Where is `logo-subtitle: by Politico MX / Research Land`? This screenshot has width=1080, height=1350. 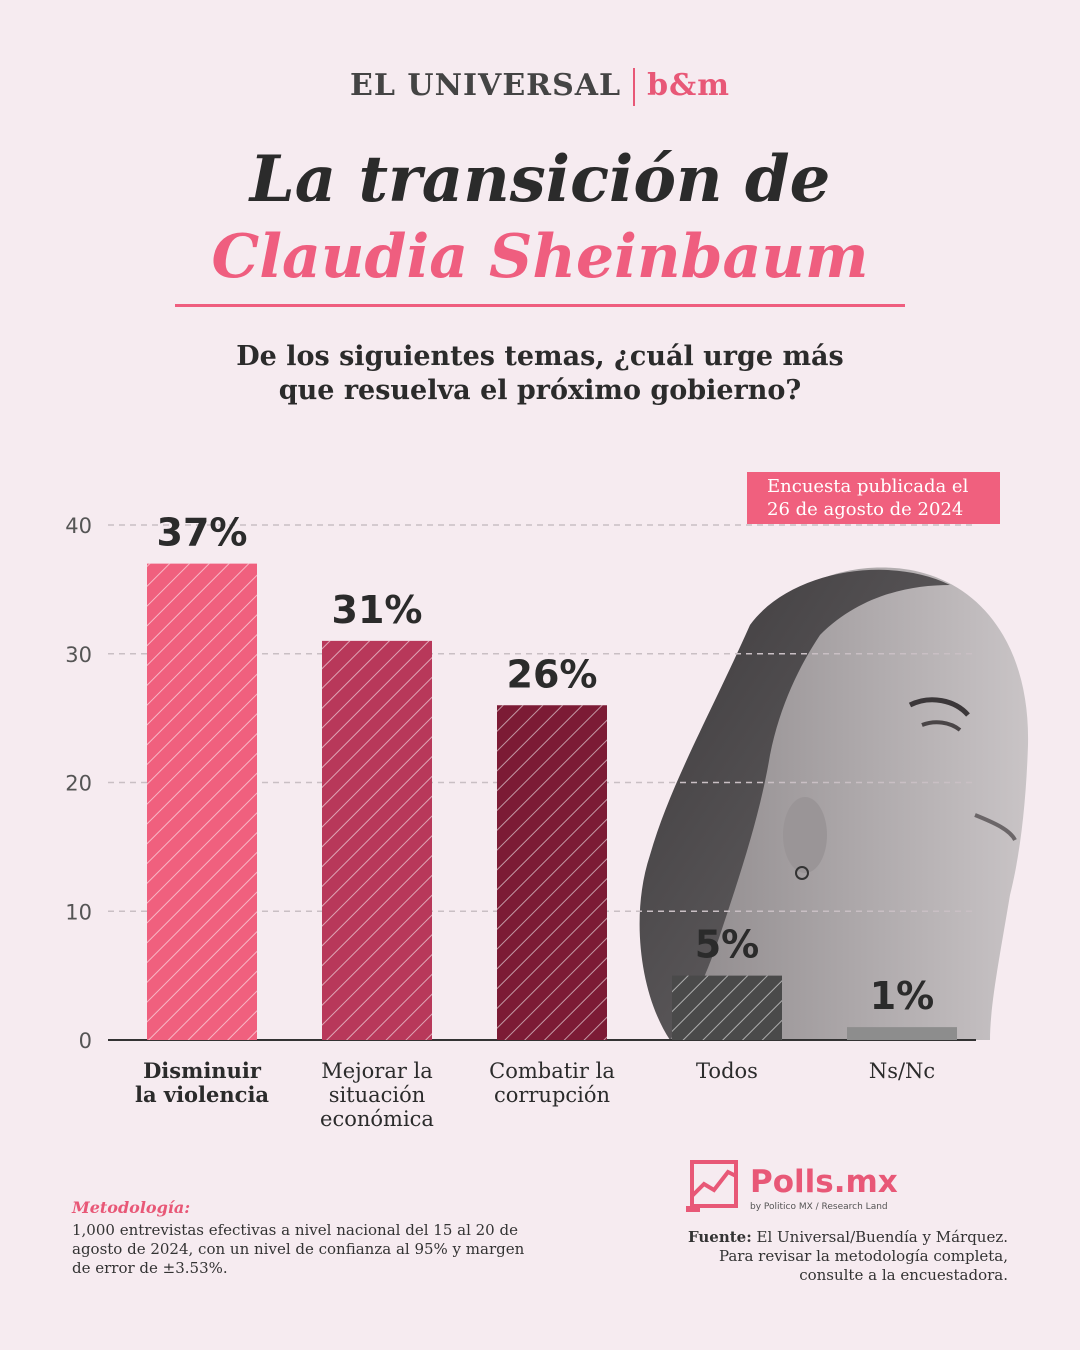
logo-subtitle: by Politico MX / Research Land is located at coordinates (819, 1207).